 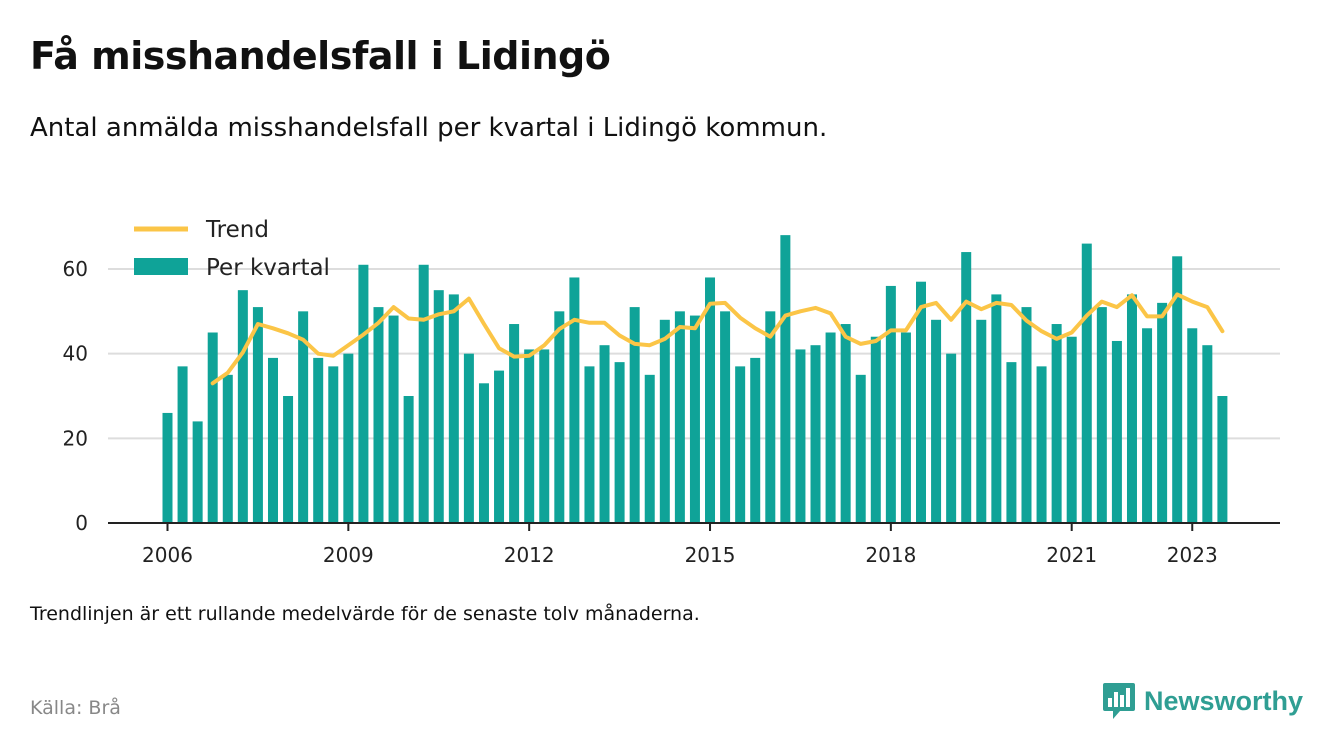 I want to click on x-tick-label: 2023, so click(x=1192, y=555).